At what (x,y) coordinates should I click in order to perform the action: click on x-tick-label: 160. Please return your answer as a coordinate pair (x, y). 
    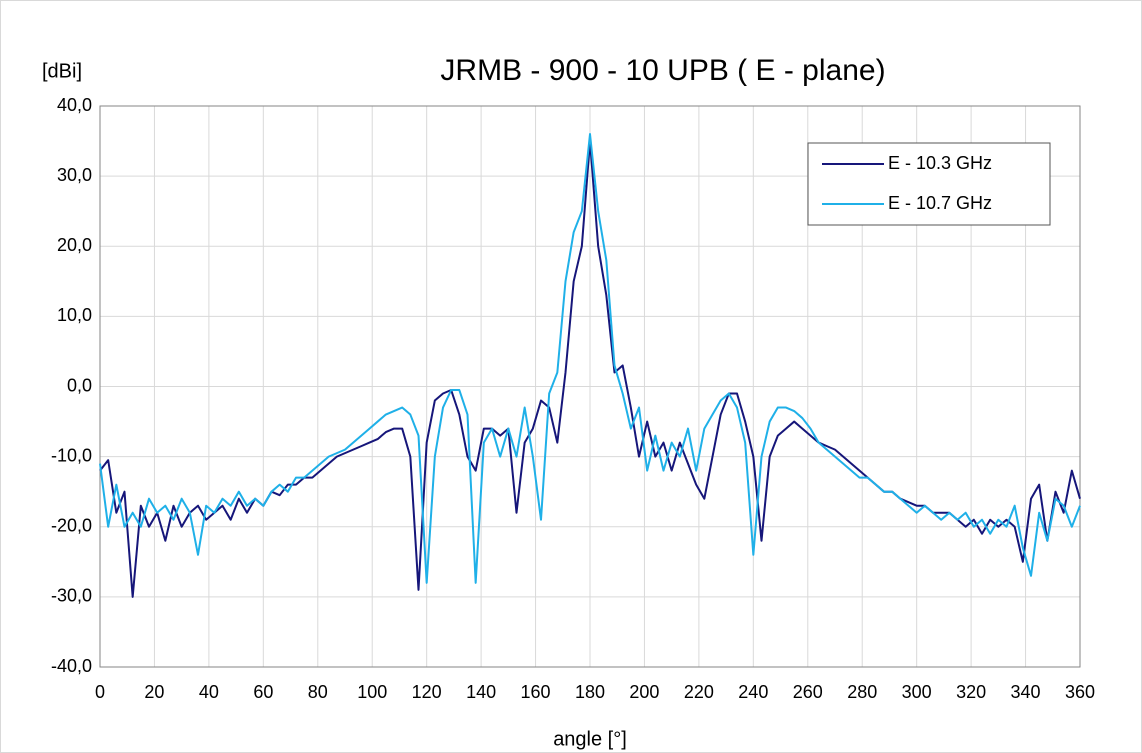
    Looking at the image, I should click on (536, 692).